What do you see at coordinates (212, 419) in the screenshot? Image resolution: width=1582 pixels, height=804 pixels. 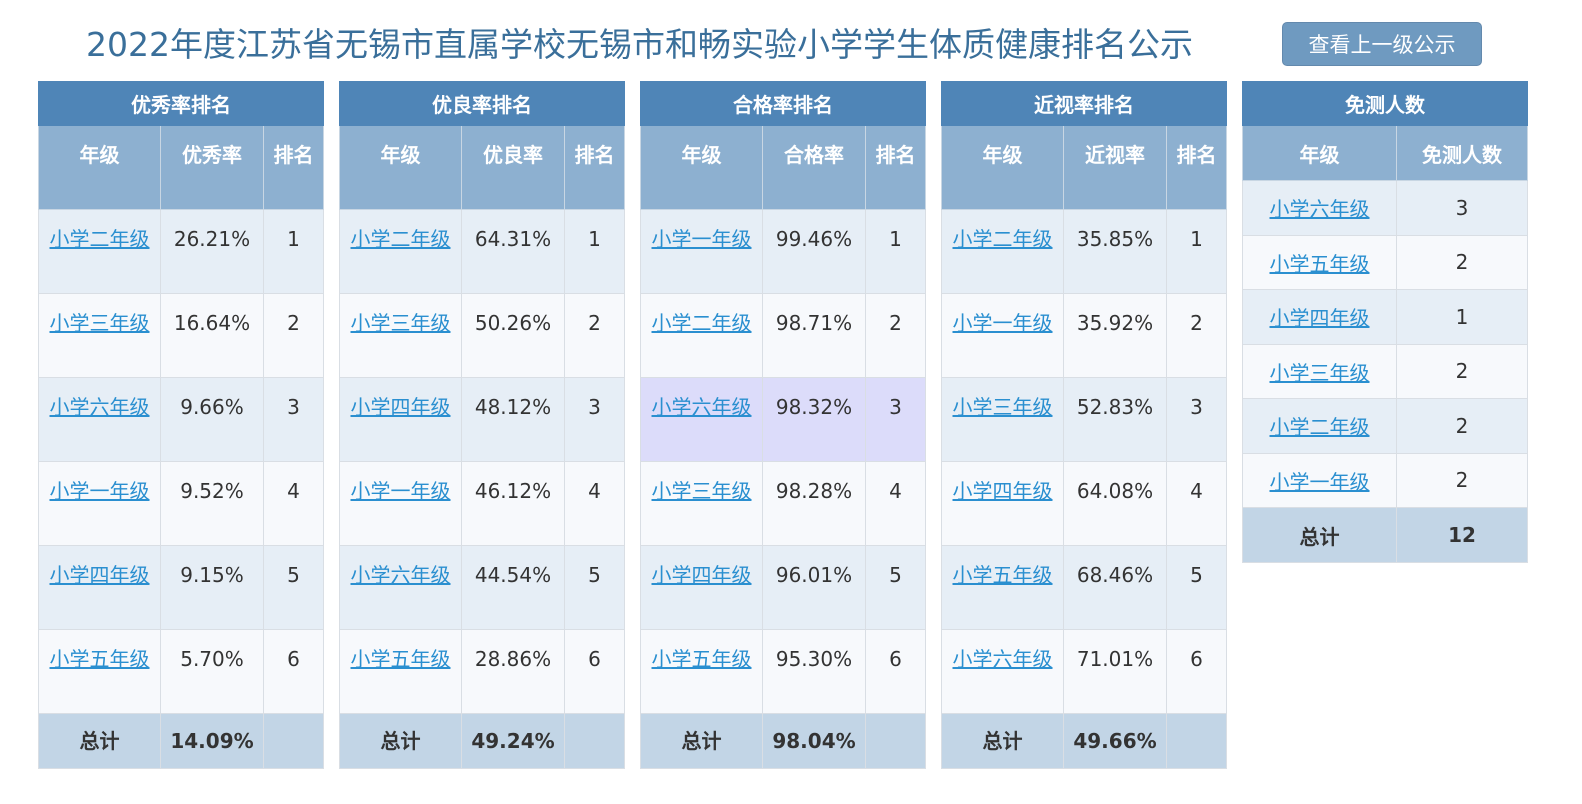 I see `rate-cell: 9.66%` at bounding box center [212, 419].